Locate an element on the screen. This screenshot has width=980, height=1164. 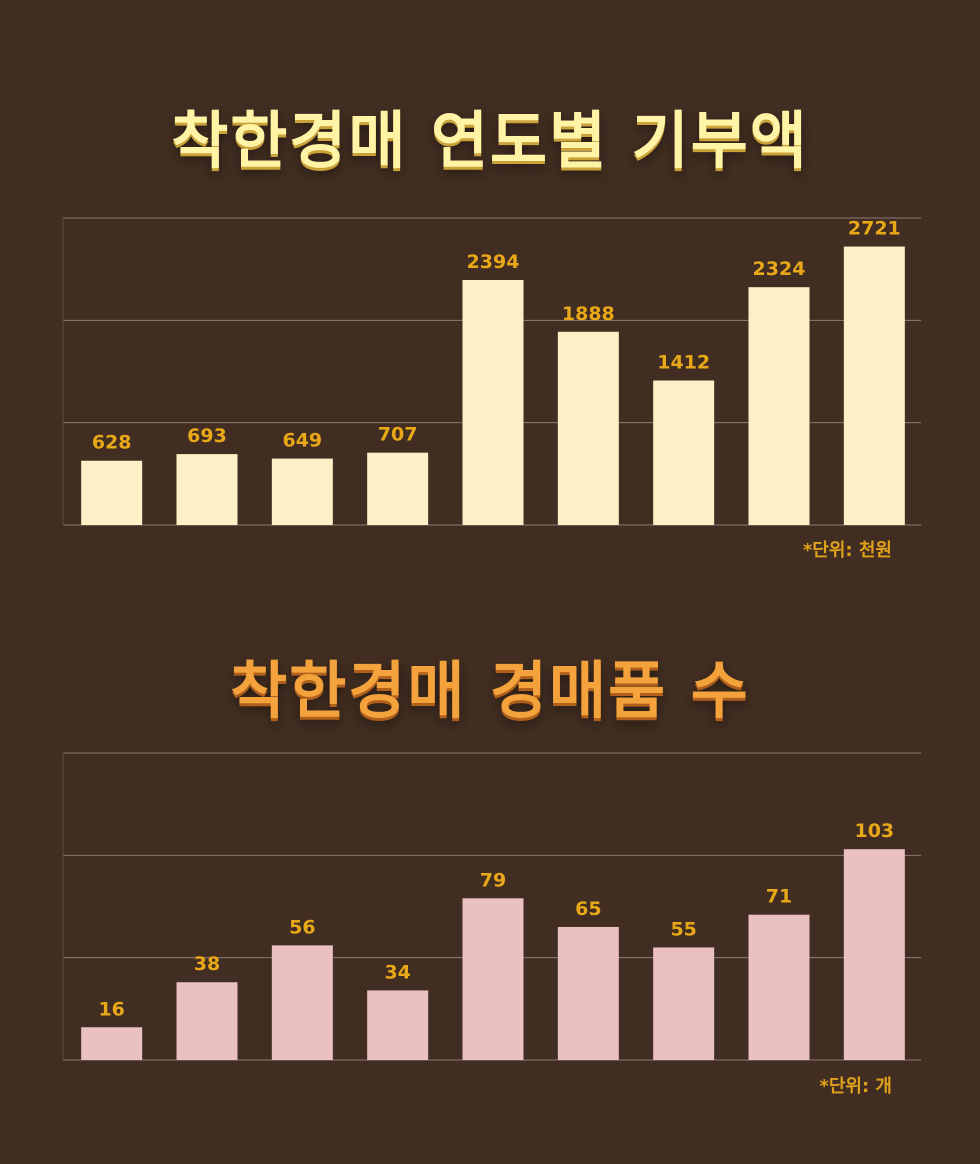
donation-data-label: 2324 is located at coordinates (779, 269).